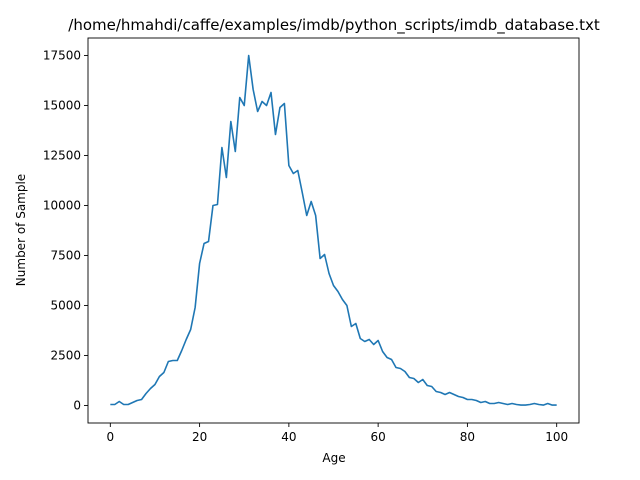  What do you see at coordinates (62, 106) in the screenshot?
I see `y-tick-label: 15000` at bounding box center [62, 106].